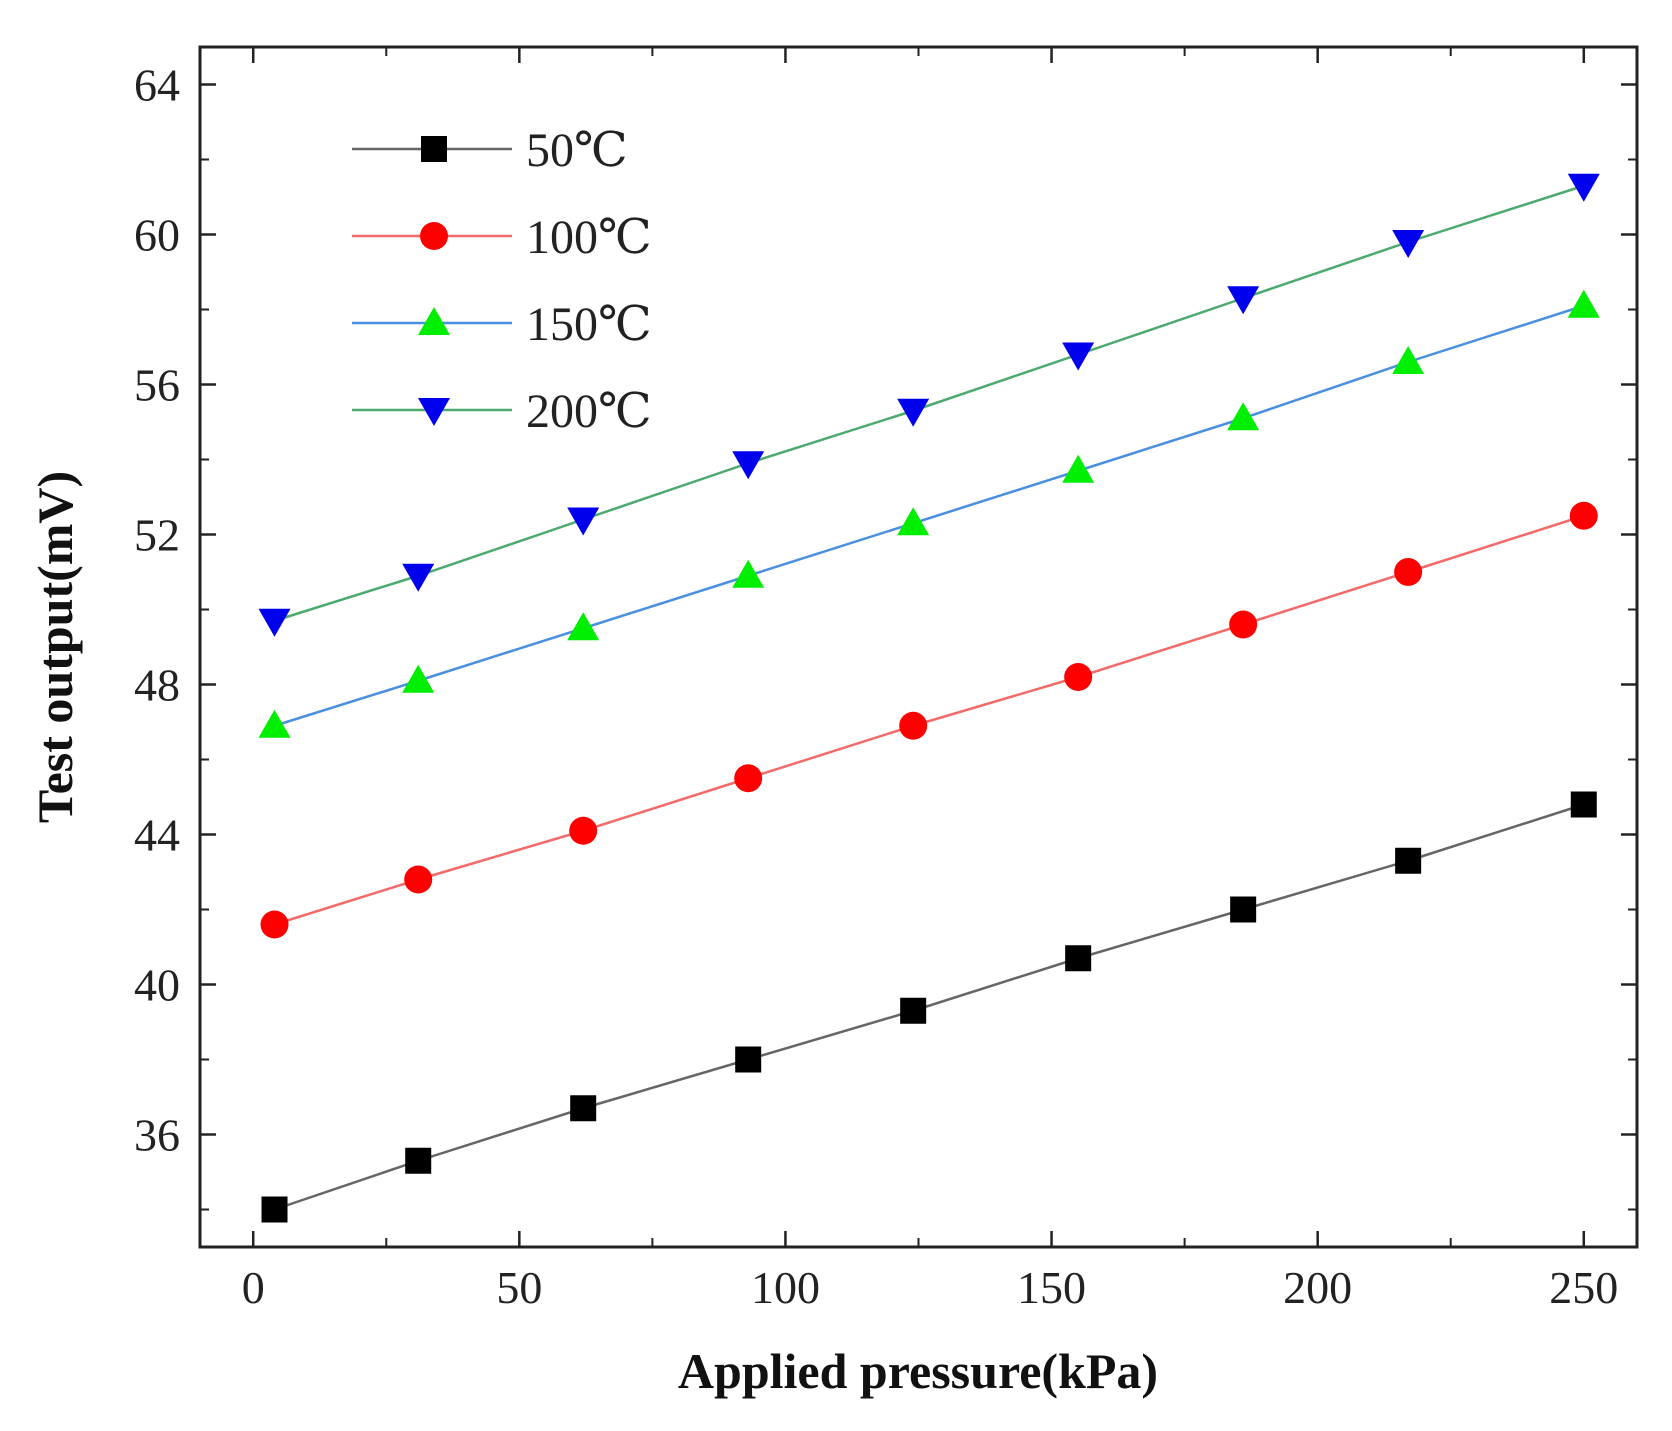  What do you see at coordinates (577, 150) in the screenshot?
I see `legend-label: 50℃` at bounding box center [577, 150].